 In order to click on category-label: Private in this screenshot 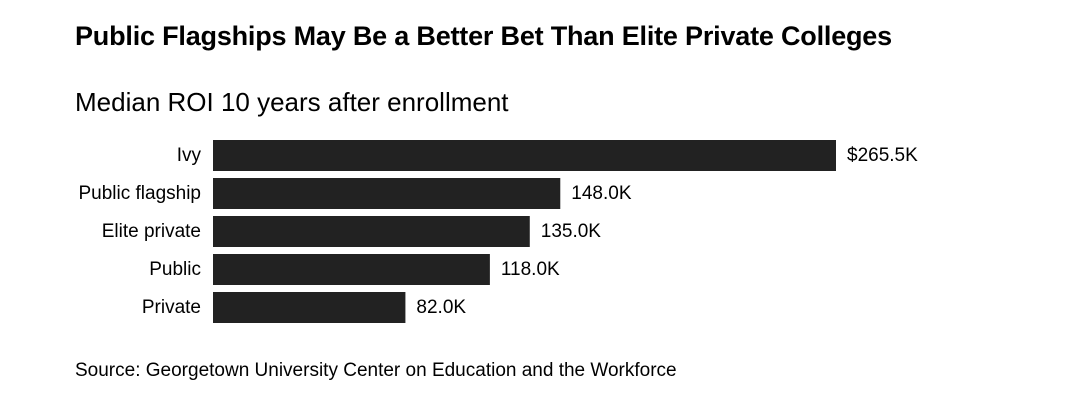, I will do `click(171, 307)`.